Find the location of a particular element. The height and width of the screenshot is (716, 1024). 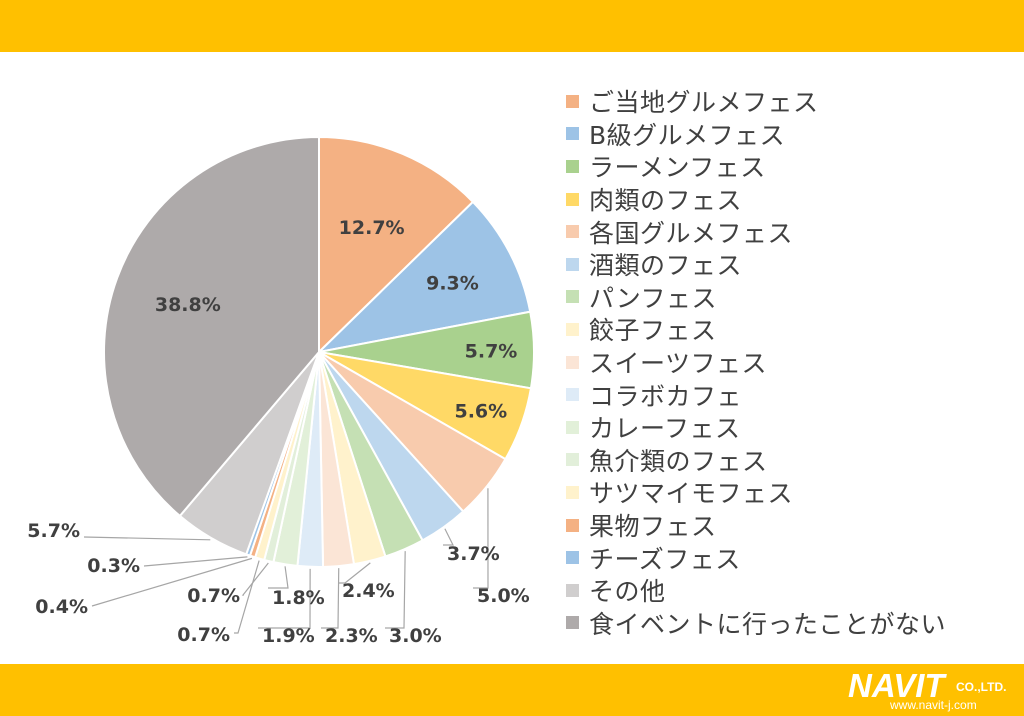

legend-item: ラーメンフェス is located at coordinates (756, 166).